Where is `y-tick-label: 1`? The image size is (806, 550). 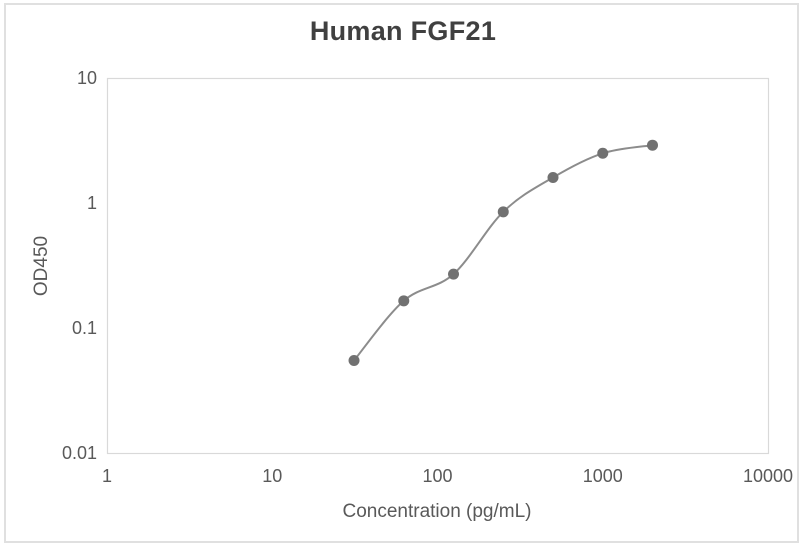
y-tick-label: 1 is located at coordinates (91, 203).